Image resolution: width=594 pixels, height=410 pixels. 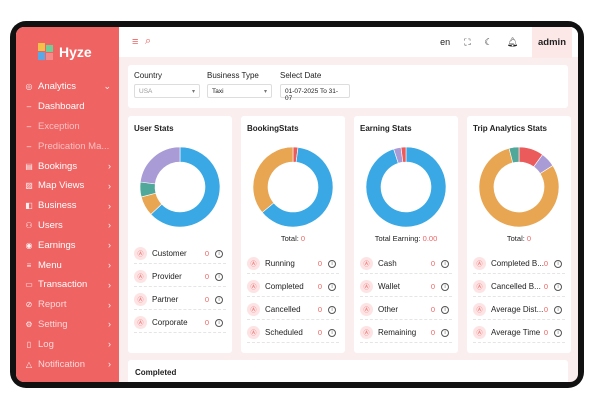 What do you see at coordinates (167, 91) in the screenshot?
I see `country-select: USA ▾` at bounding box center [167, 91].